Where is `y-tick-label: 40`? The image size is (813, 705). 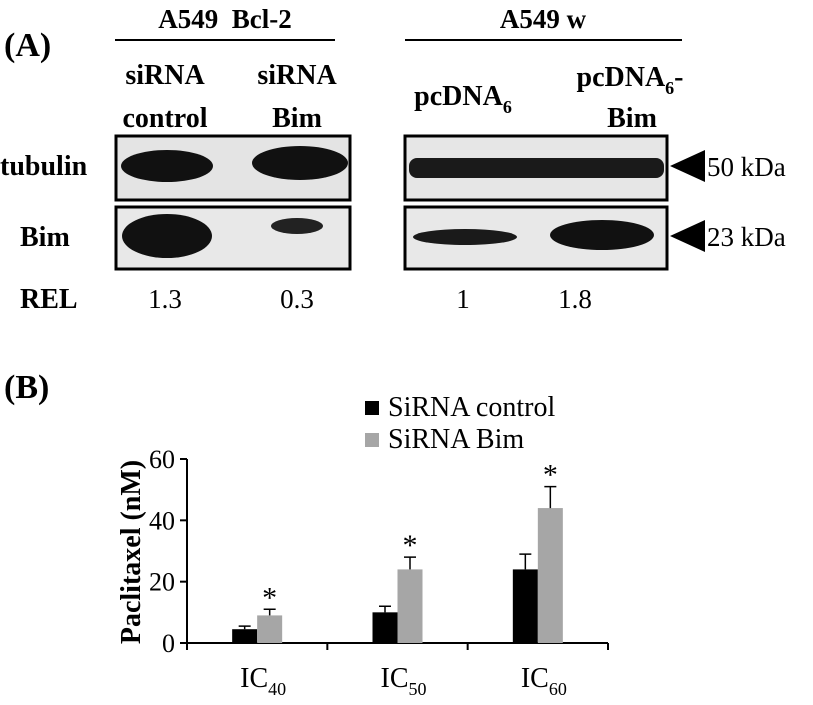
y-tick-label: 40 is located at coordinates (162, 520).